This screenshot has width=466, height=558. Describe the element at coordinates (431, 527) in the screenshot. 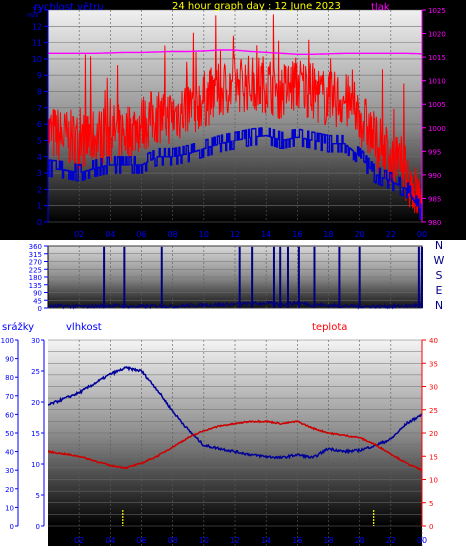

I see `temperature-tick-label: 0` at that location.